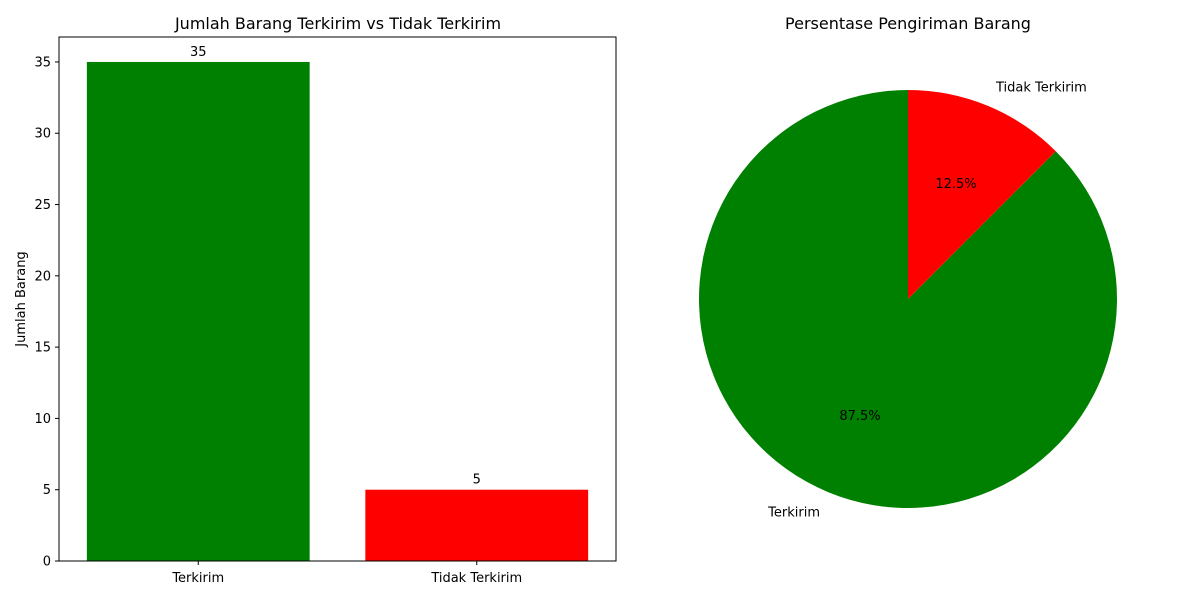  I want to click on y-tick-label: 10, so click(42, 419).